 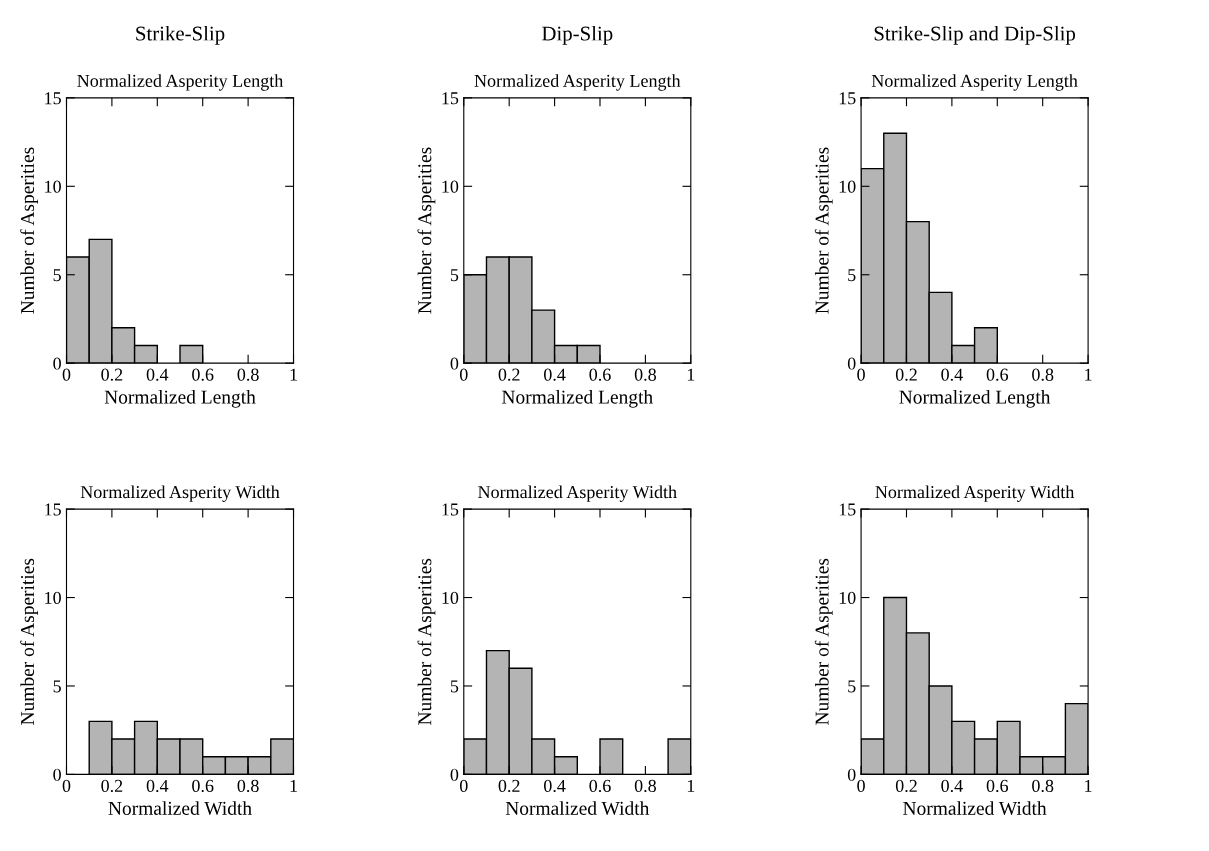 What do you see at coordinates (975, 35) in the screenshot?
I see `chart-title: Strike-Slip and Dip-Slip` at bounding box center [975, 35].